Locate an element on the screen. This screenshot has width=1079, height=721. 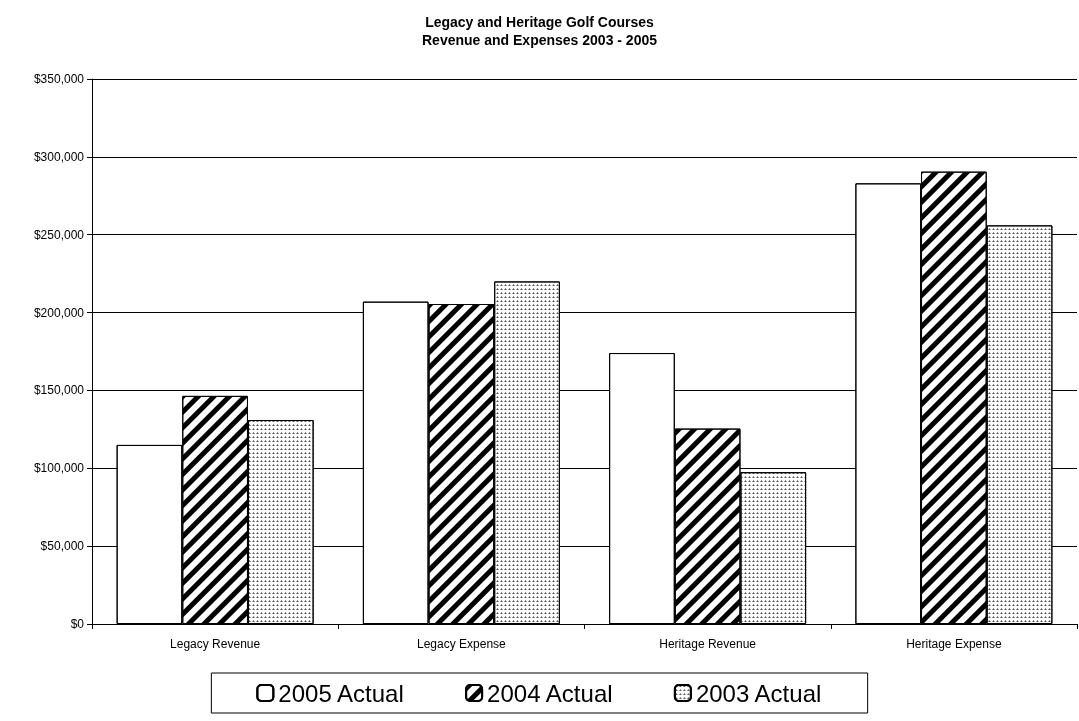
y-tick-label: $200,000 is located at coordinates (59, 312).